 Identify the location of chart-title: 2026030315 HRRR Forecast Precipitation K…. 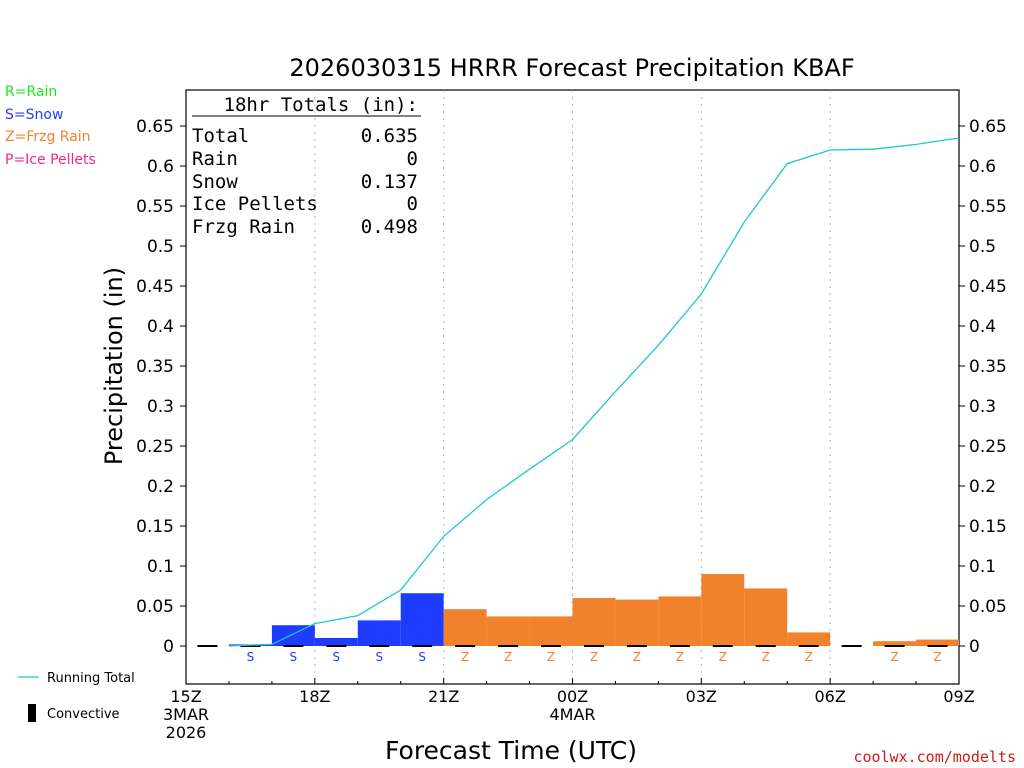
(571, 68).